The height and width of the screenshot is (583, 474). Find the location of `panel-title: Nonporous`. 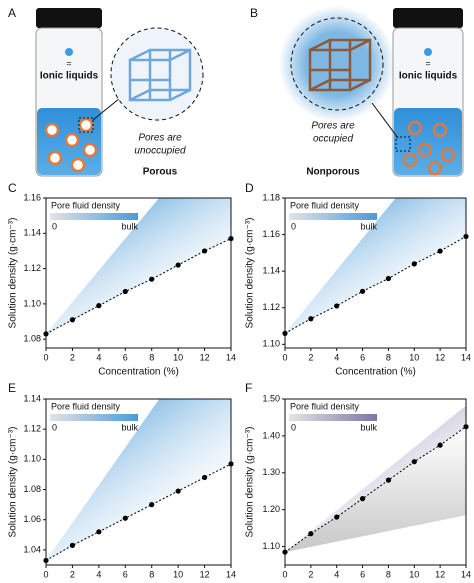

panel-title: Nonporous is located at coordinates (333, 172).